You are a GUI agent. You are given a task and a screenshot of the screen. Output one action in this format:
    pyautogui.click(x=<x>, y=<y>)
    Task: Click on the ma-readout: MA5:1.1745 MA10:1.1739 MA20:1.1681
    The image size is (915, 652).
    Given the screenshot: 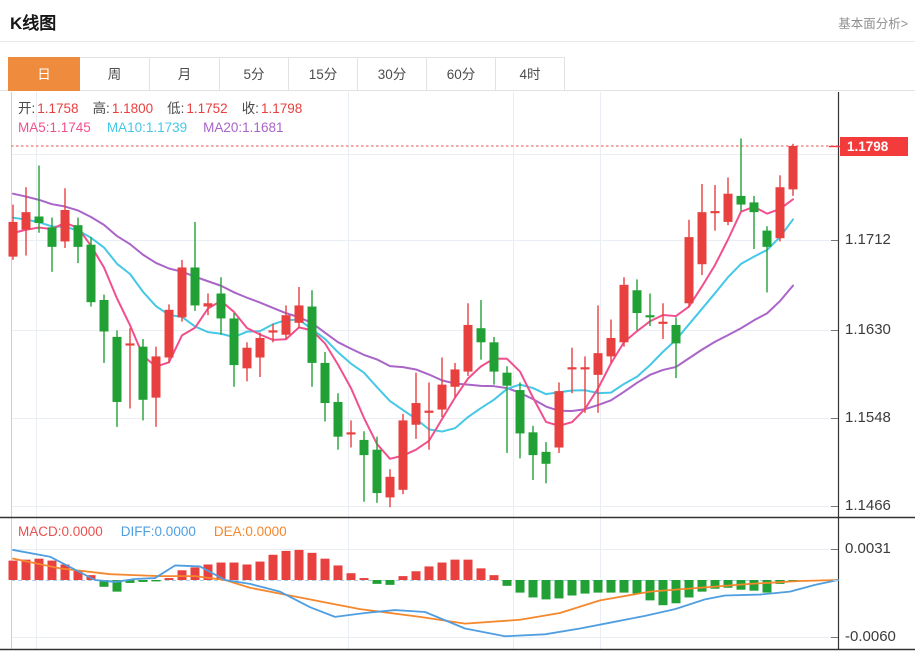 What is the action you would take?
    pyautogui.click(x=158, y=128)
    